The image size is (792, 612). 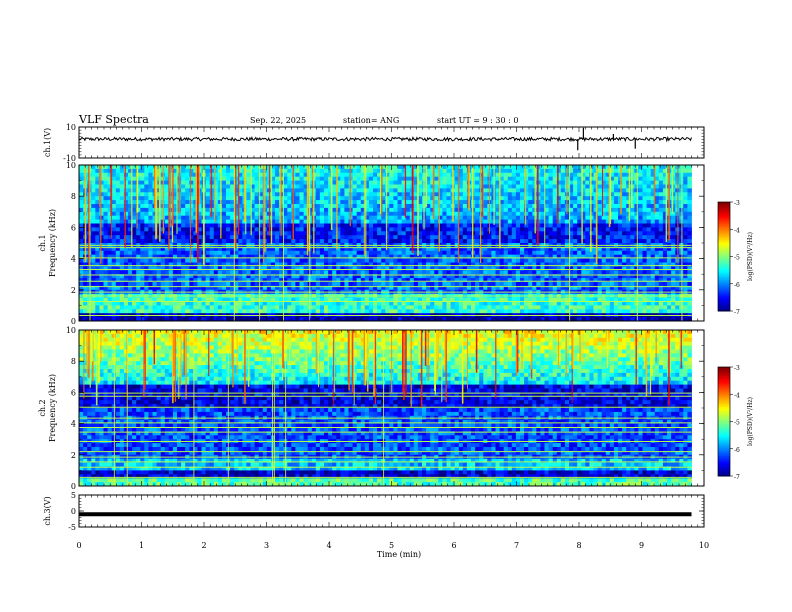 What do you see at coordinates (385, 139) in the screenshot?
I see `ch1-waveform-trace` at bounding box center [385, 139].